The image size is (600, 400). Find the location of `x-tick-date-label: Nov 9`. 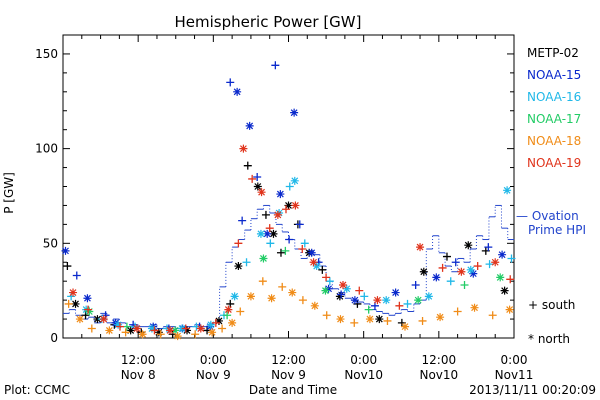

x-tick-date-label: Nov 9 is located at coordinates (288, 375).